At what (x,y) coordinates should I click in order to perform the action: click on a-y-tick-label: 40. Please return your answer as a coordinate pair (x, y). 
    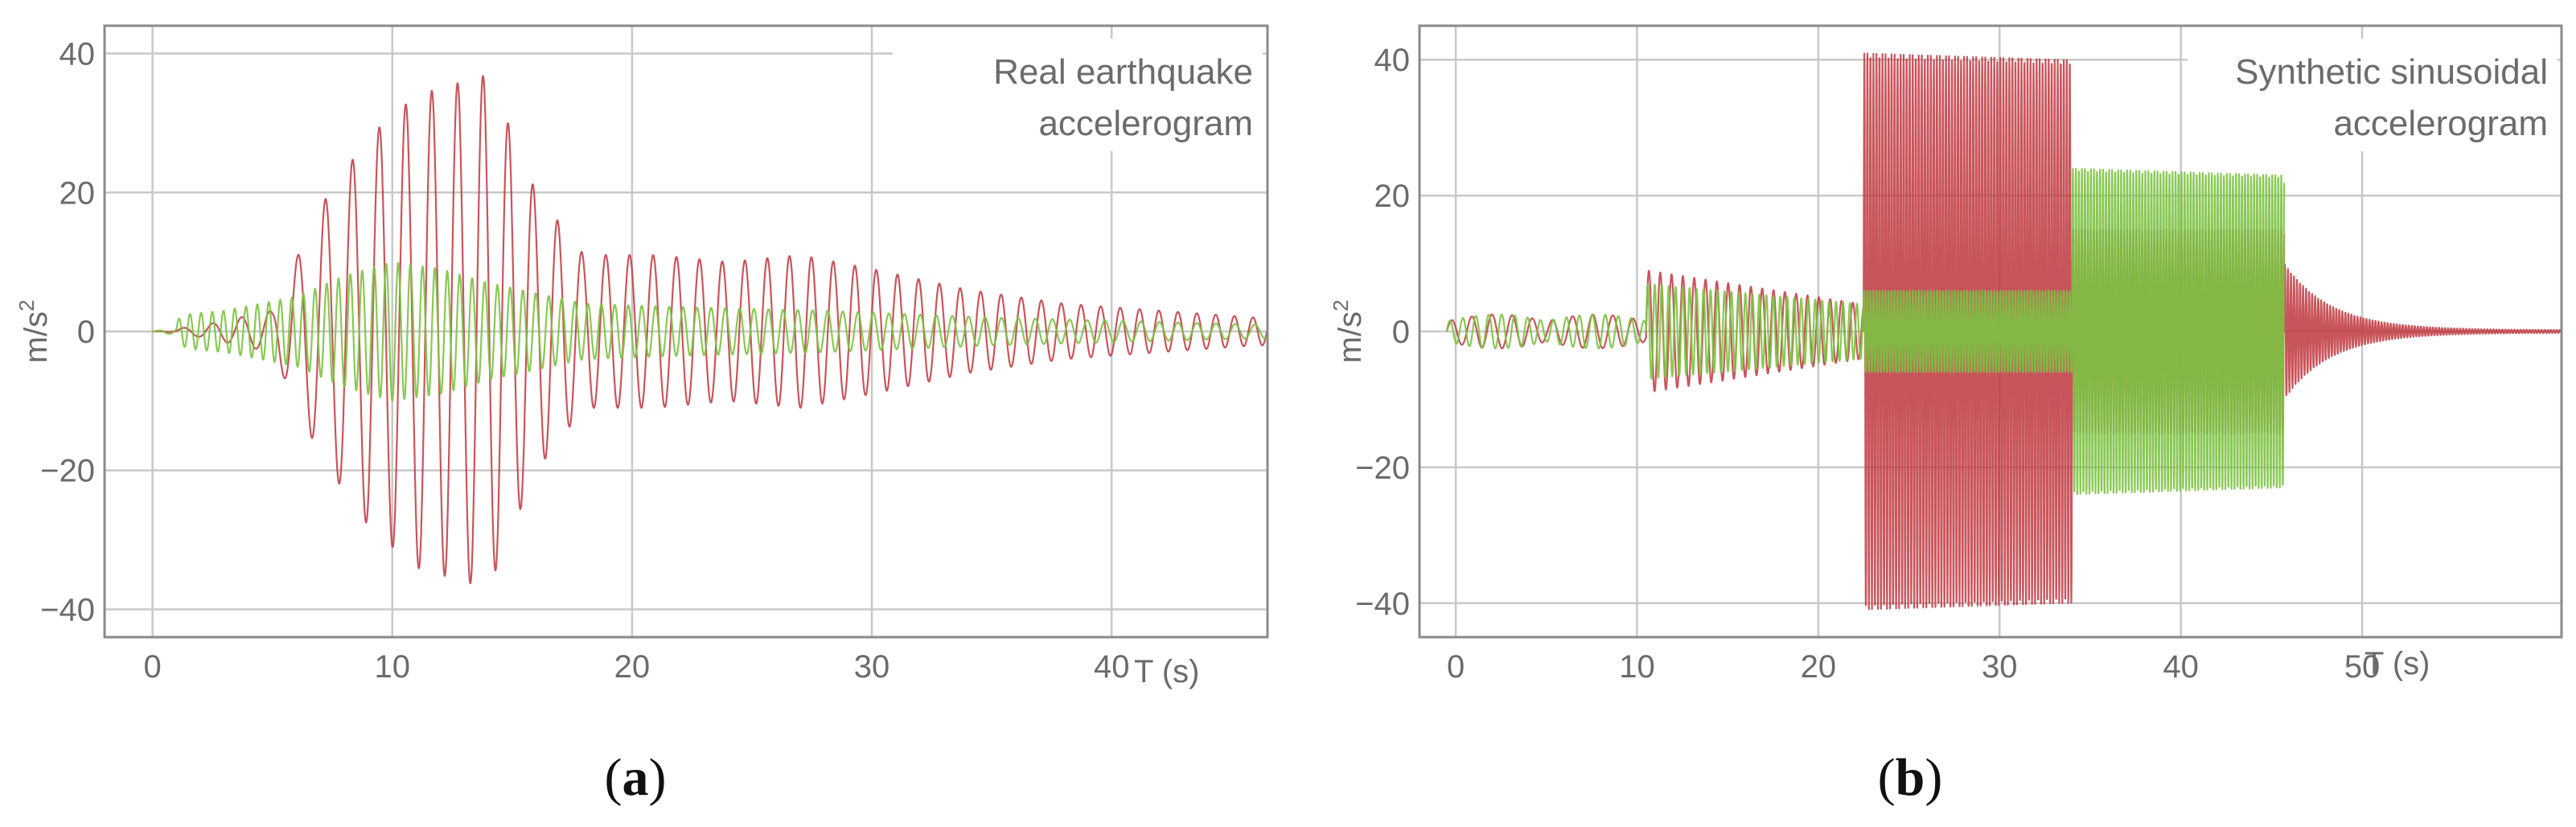
    Looking at the image, I should click on (78, 54).